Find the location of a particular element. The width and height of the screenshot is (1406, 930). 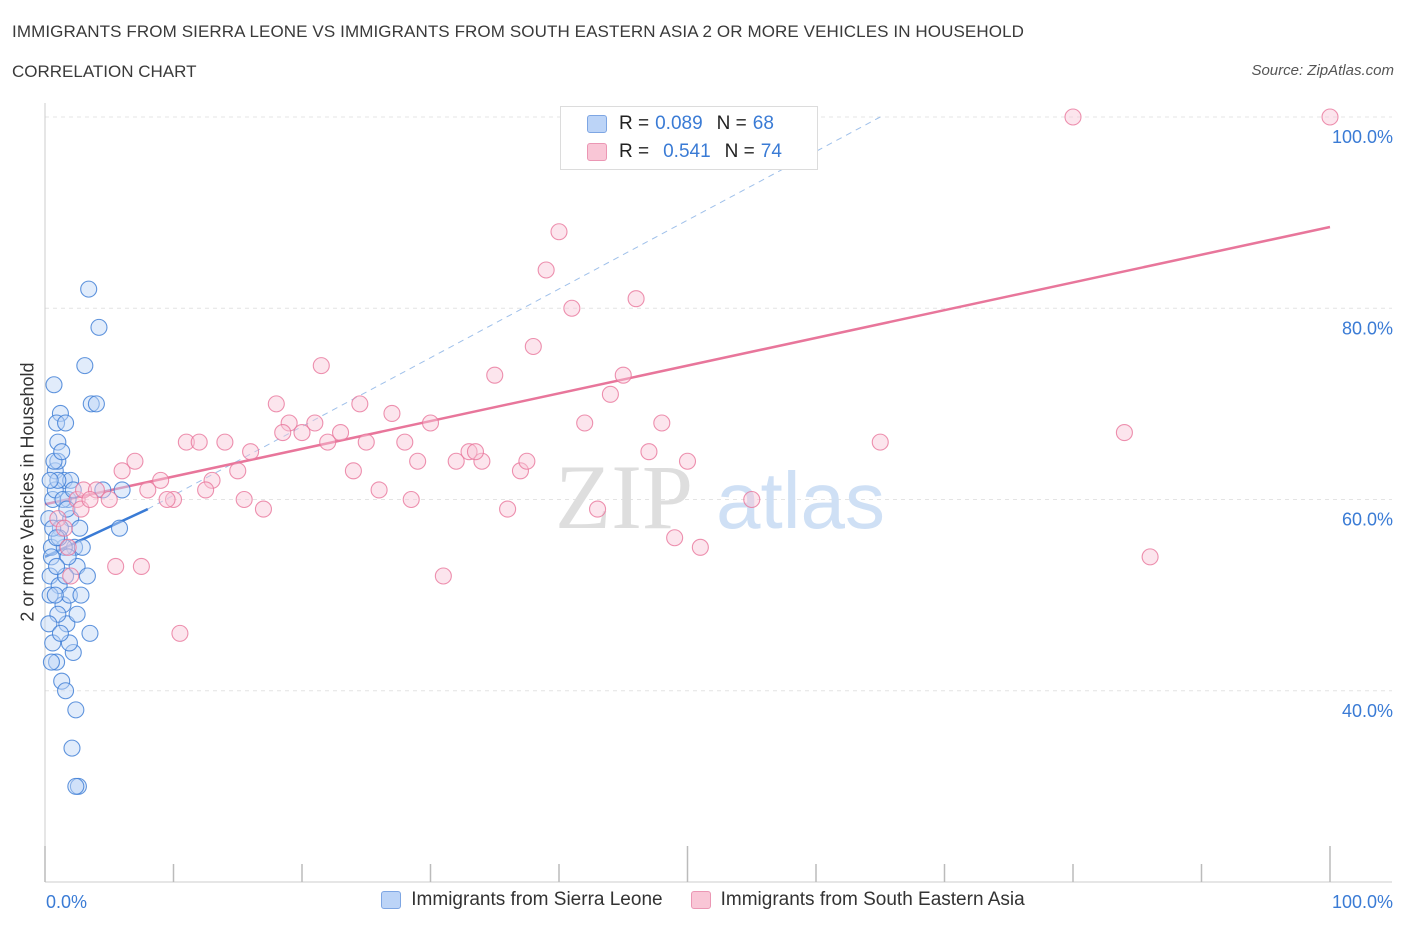

watermark: ZIP atlas is located at coordinates (720, 497).